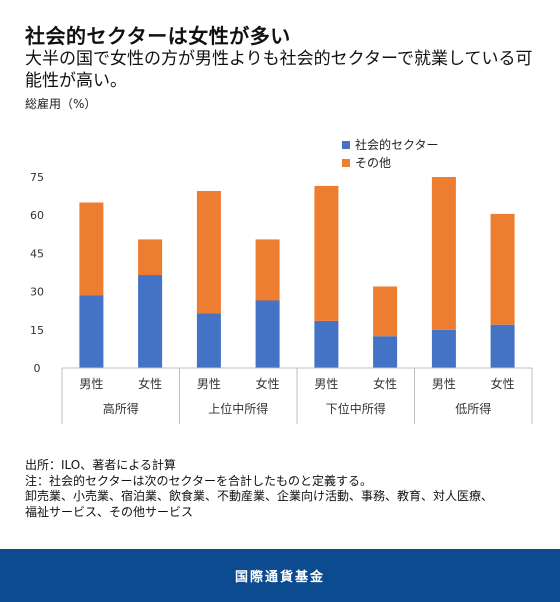 Image resolution: width=560 pixels, height=602 pixels. I want to click on legend-label: その他, so click(373, 163).